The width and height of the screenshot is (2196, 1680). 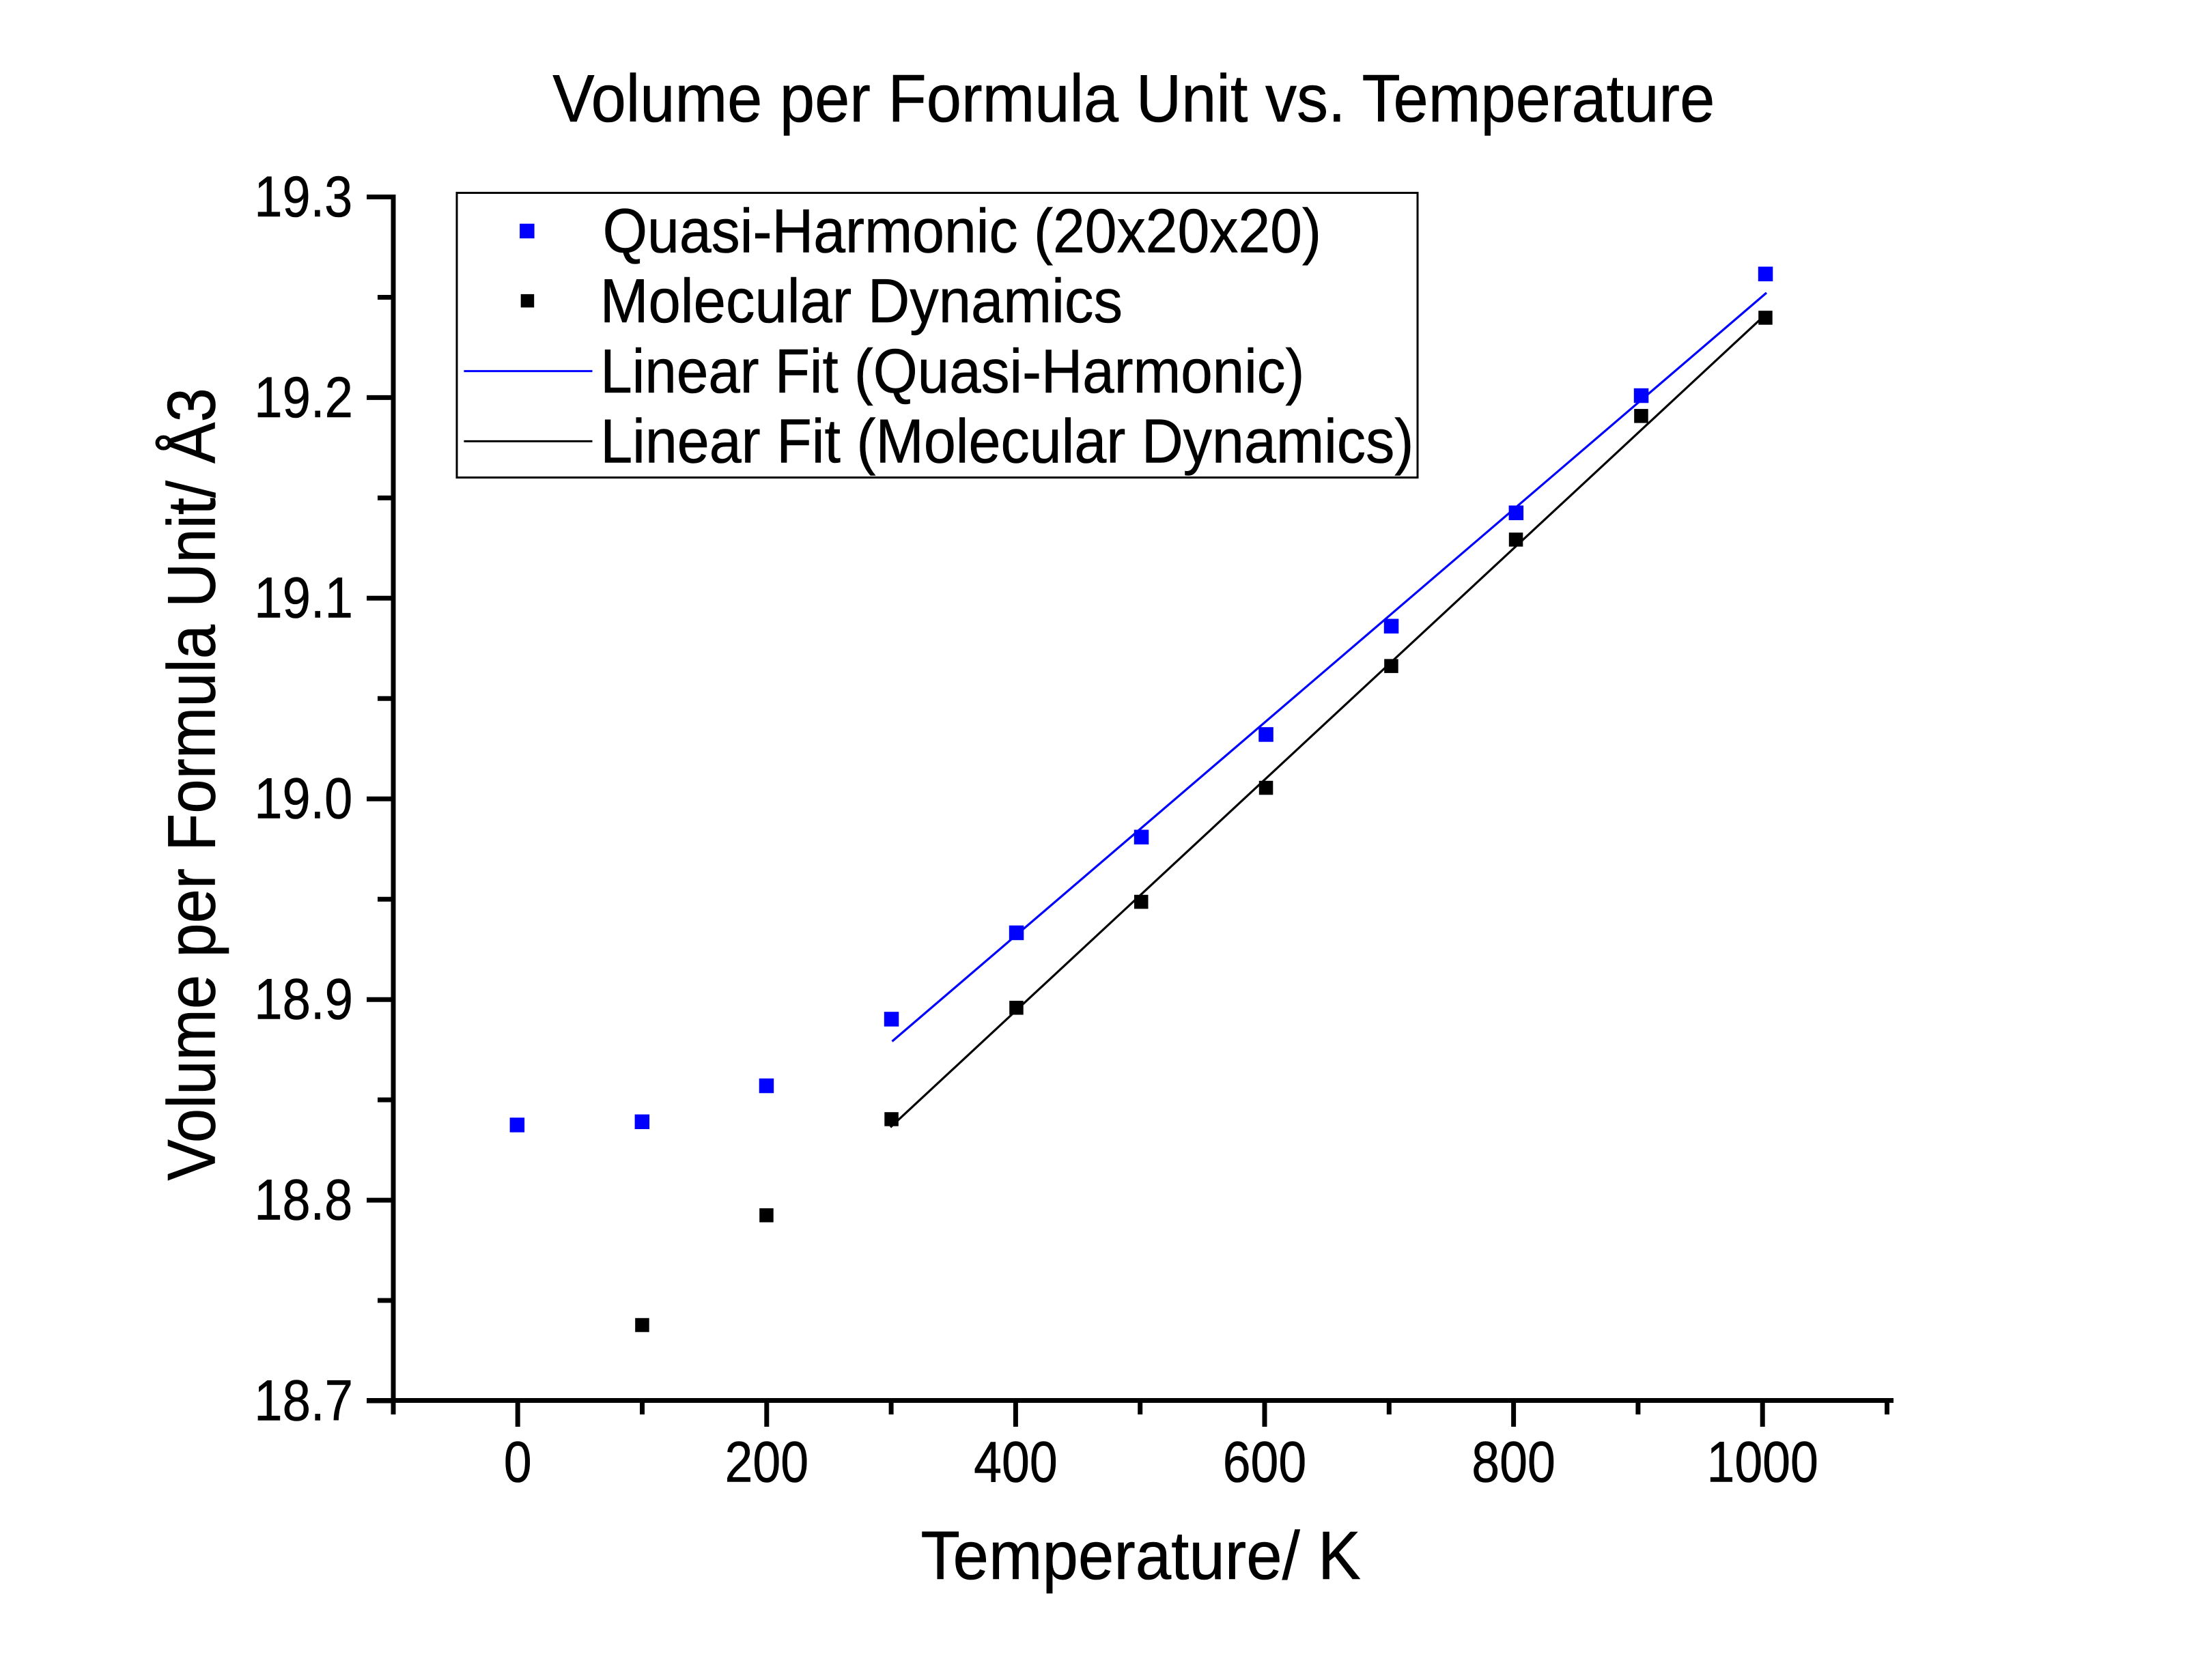 What do you see at coordinates (1141, 1556) in the screenshot?
I see `svg-text: Temperature/ K` at bounding box center [1141, 1556].